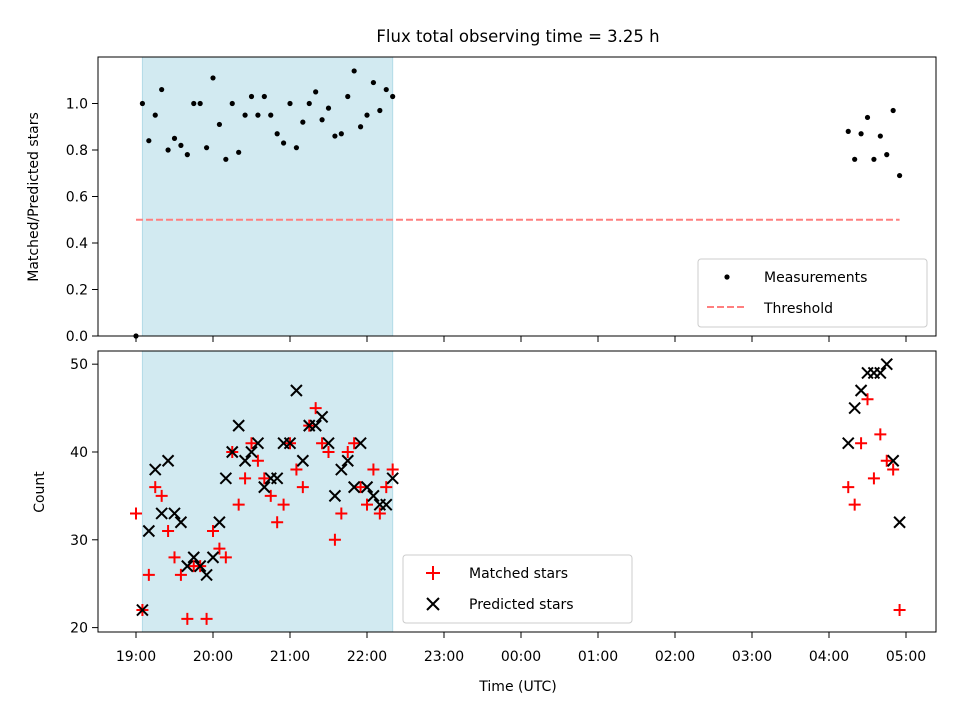 Image resolution: width=960 pixels, height=720 pixels. Describe the element at coordinates (79, 365) in the screenshot. I see `bottom-y-tick-label: 50` at that location.